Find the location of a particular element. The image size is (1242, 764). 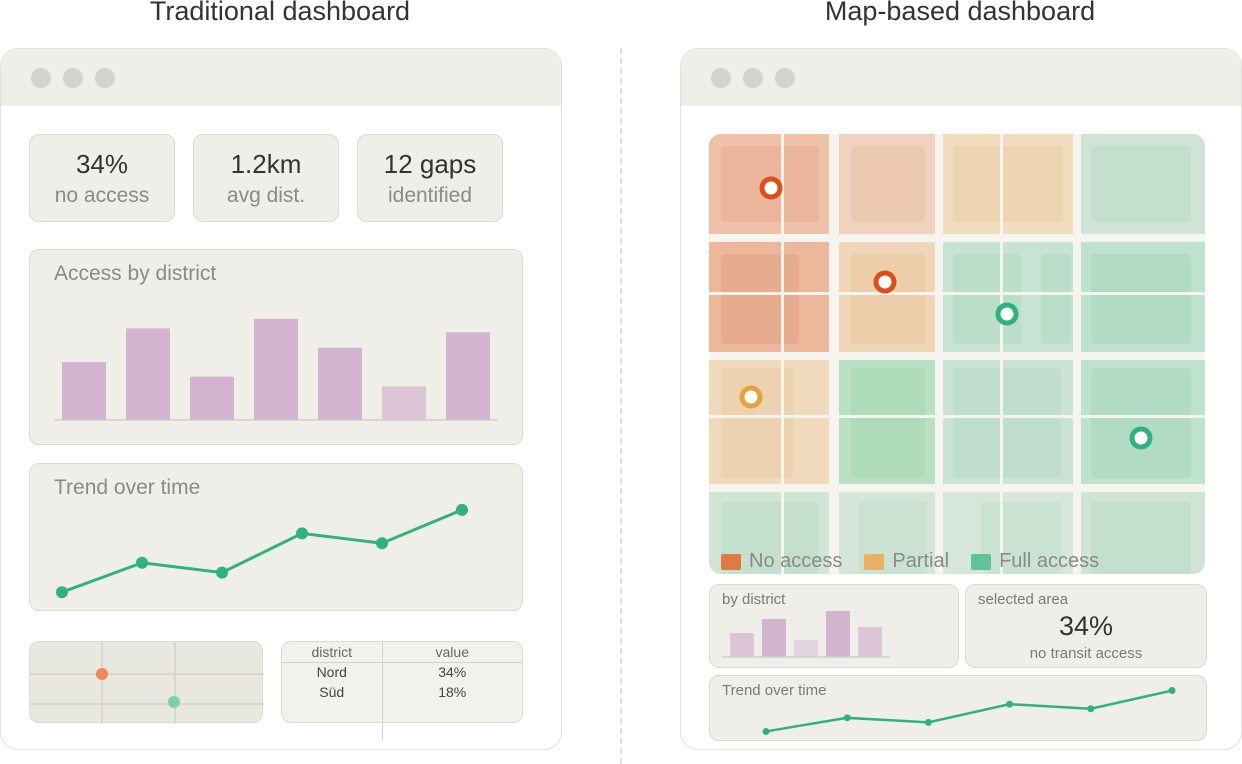

map-markers is located at coordinates (946, 313).